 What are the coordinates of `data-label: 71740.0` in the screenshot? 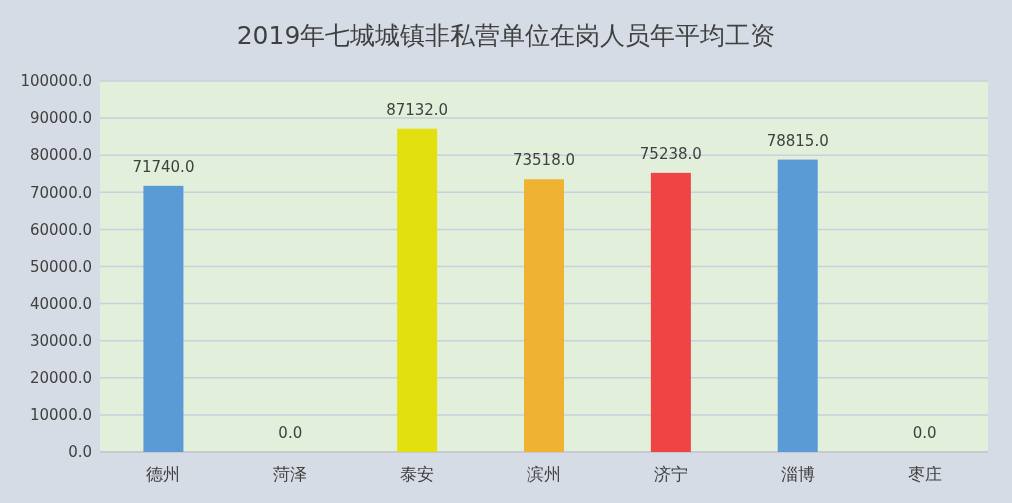 It's located at (163, 166).